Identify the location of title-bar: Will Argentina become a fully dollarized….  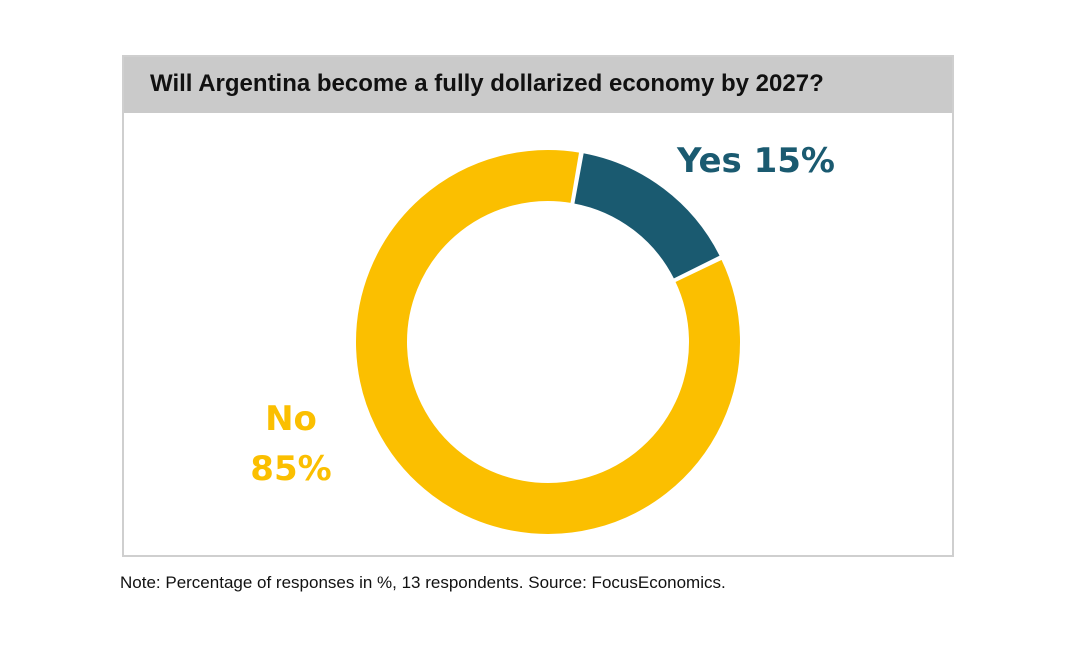
(538, 85).